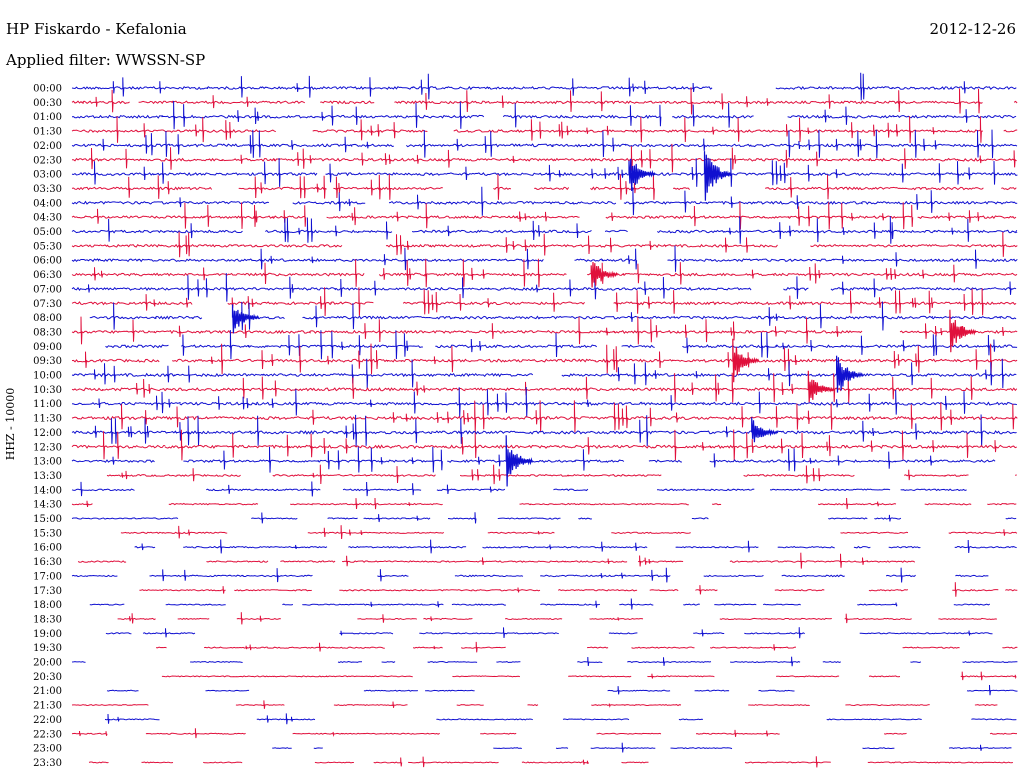  What do you see at coordinates (47, 648) in the screenshot?
I see `row-label: 19:30` at bounding box center [47, 648].